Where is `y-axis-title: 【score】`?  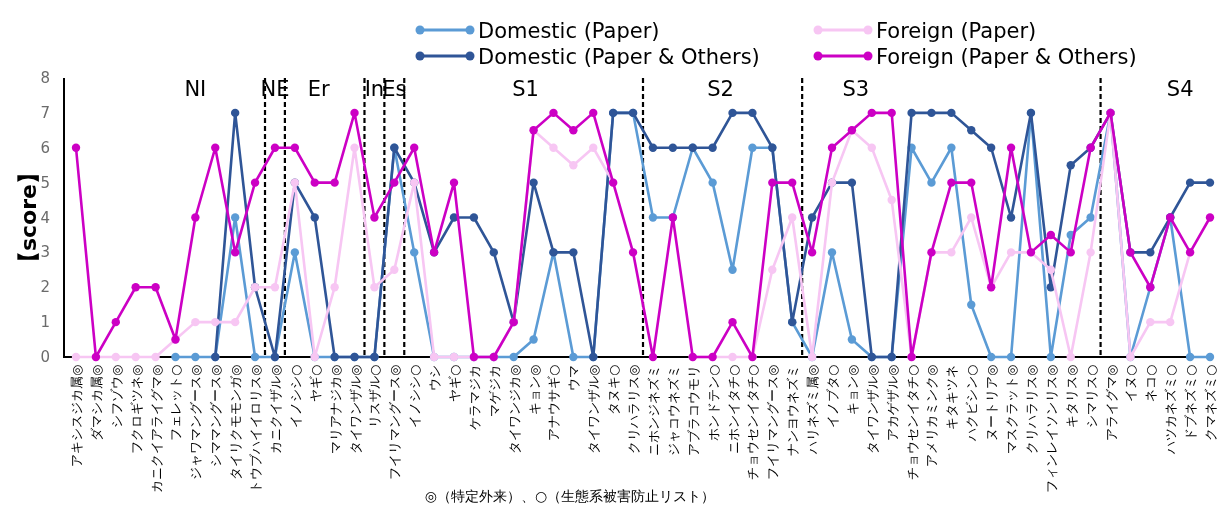 y-axis-title: 【score】 is located at coordinates (28, 217).